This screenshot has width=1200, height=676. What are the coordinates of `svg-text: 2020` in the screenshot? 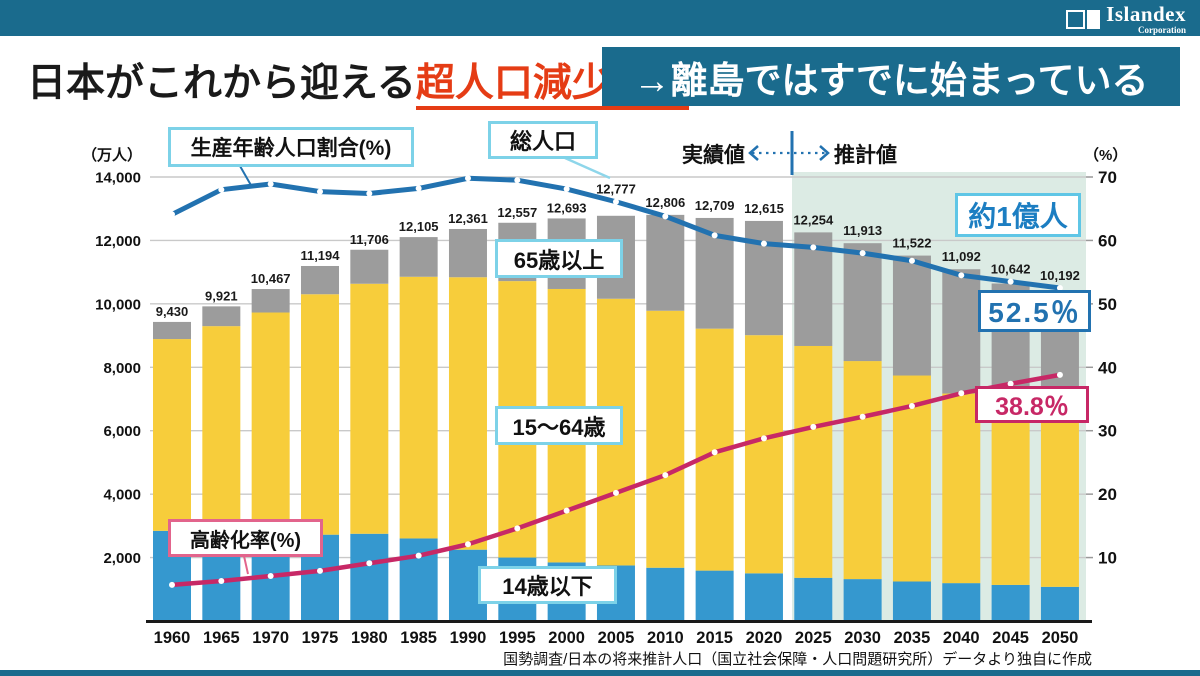 It's located at (764, 638).